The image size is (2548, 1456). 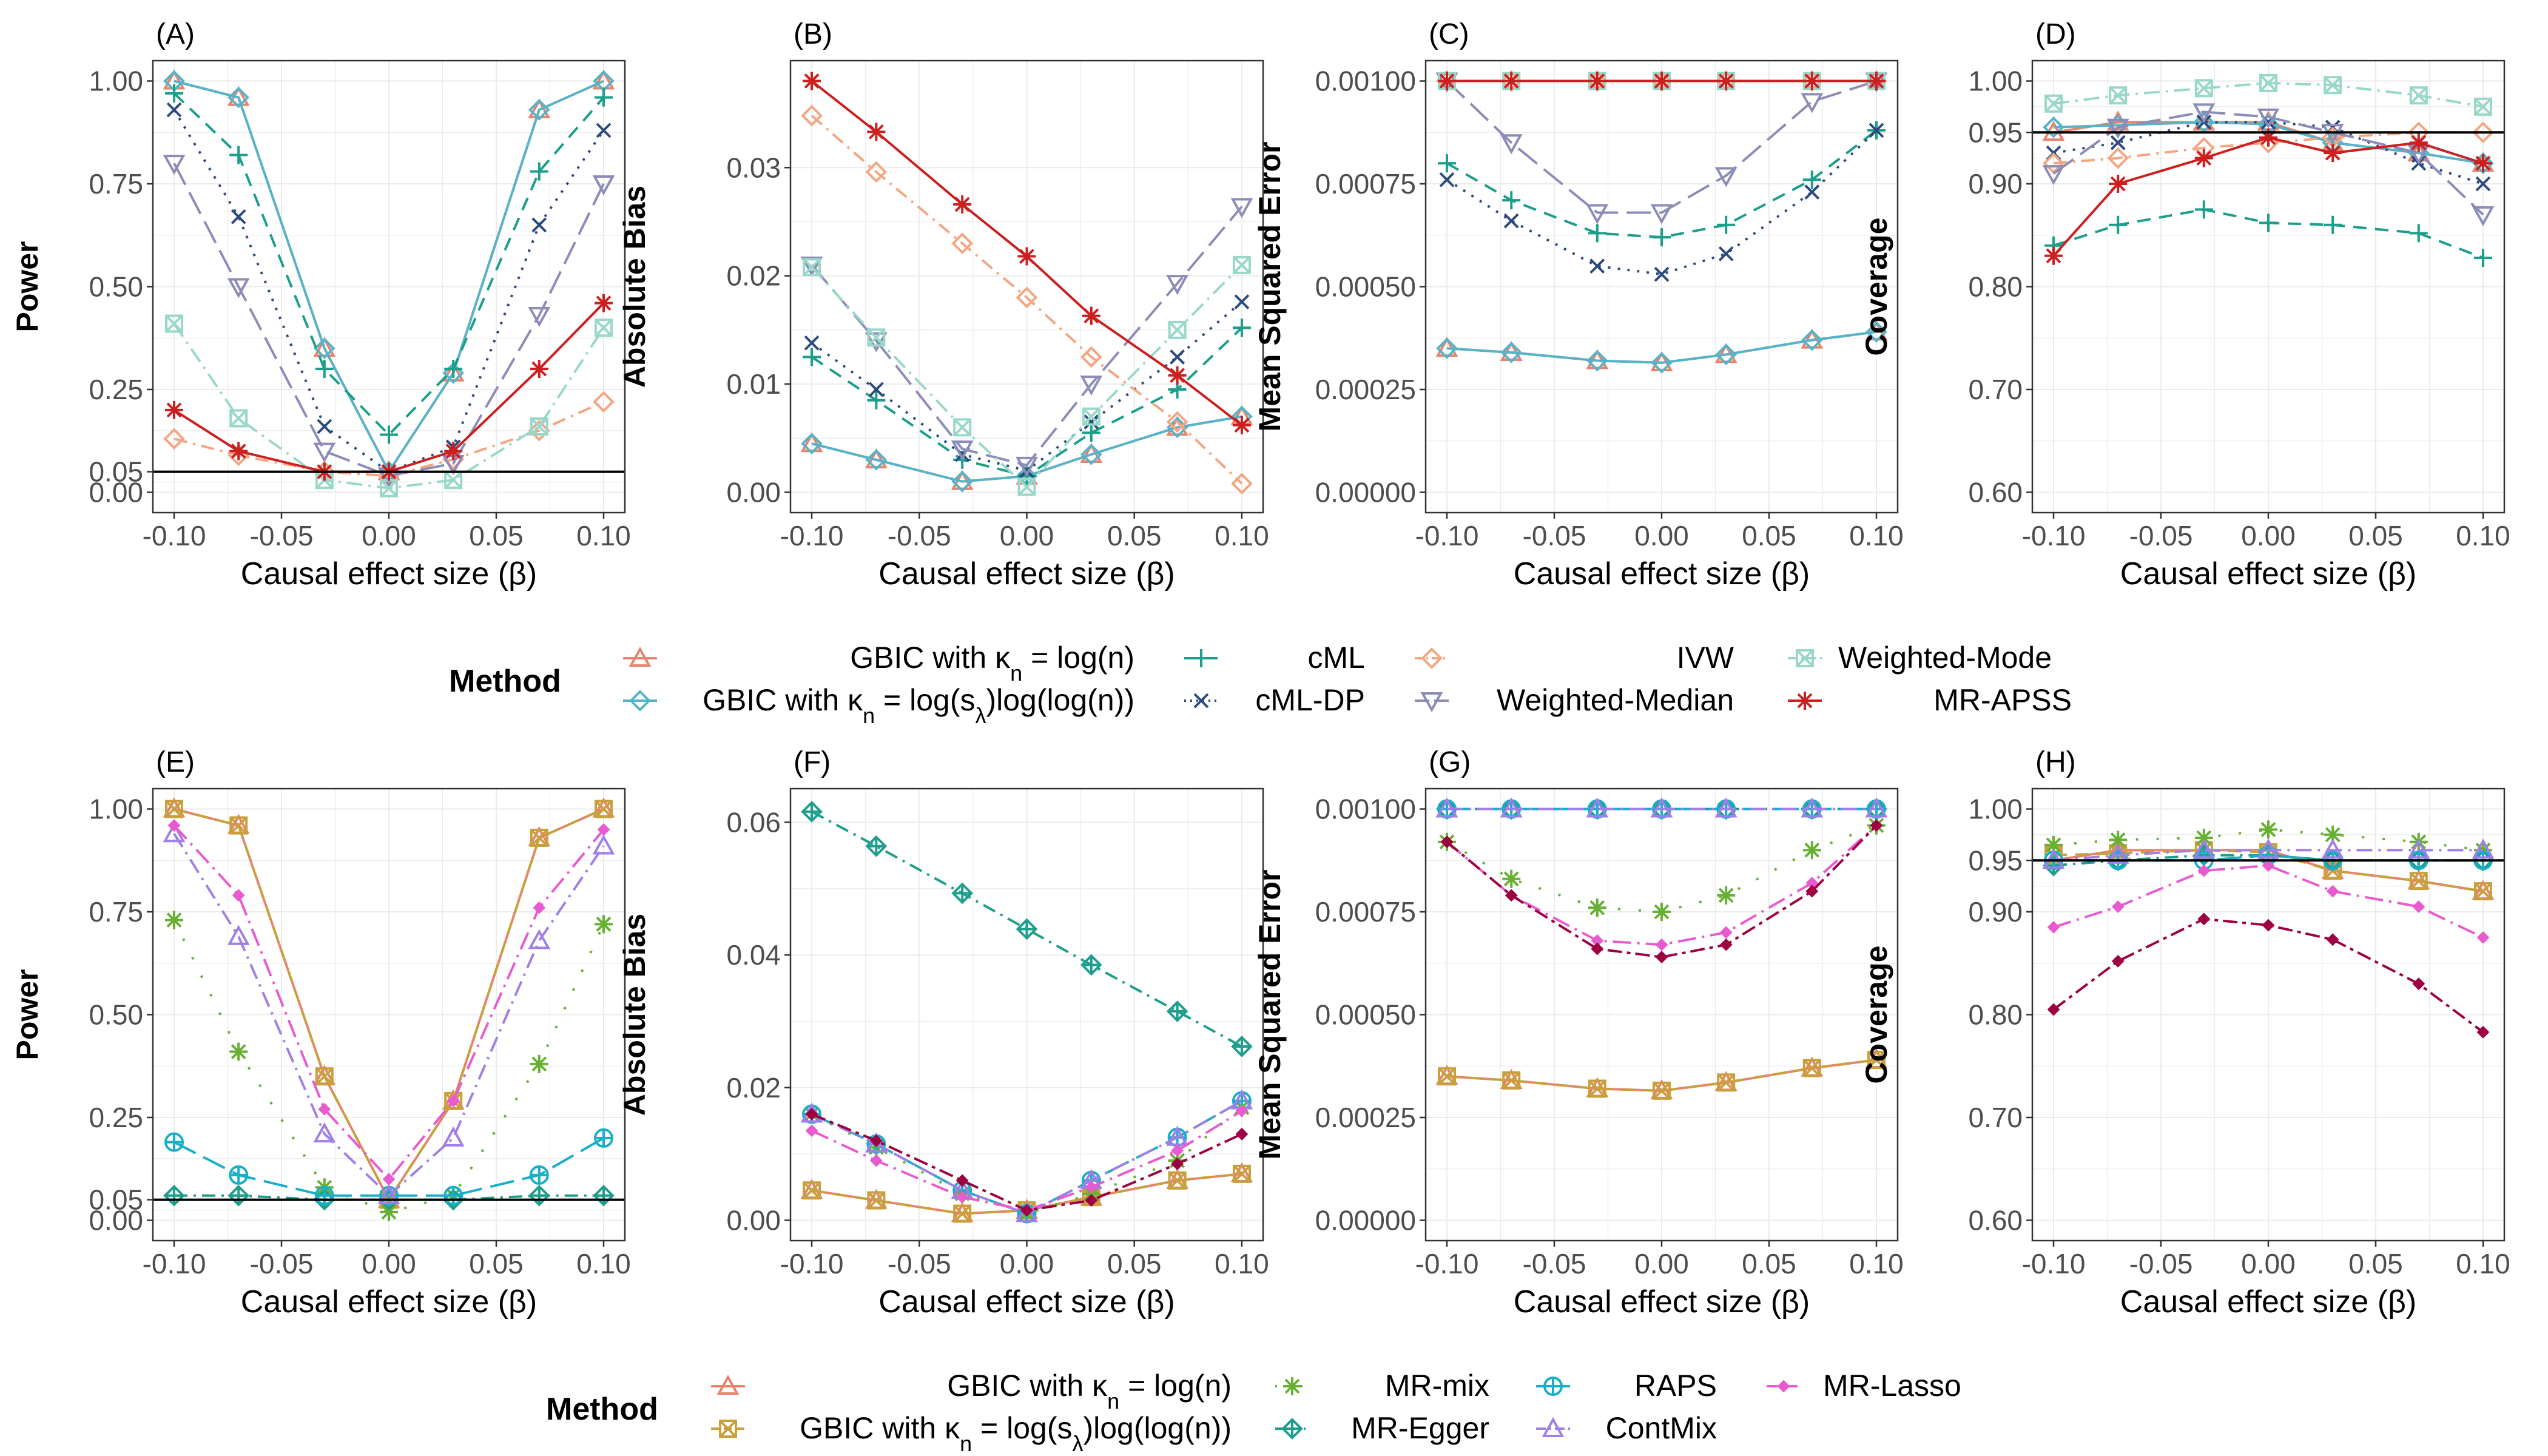 I want to click on series-weighted-mode, so click(x=1027, y=375).